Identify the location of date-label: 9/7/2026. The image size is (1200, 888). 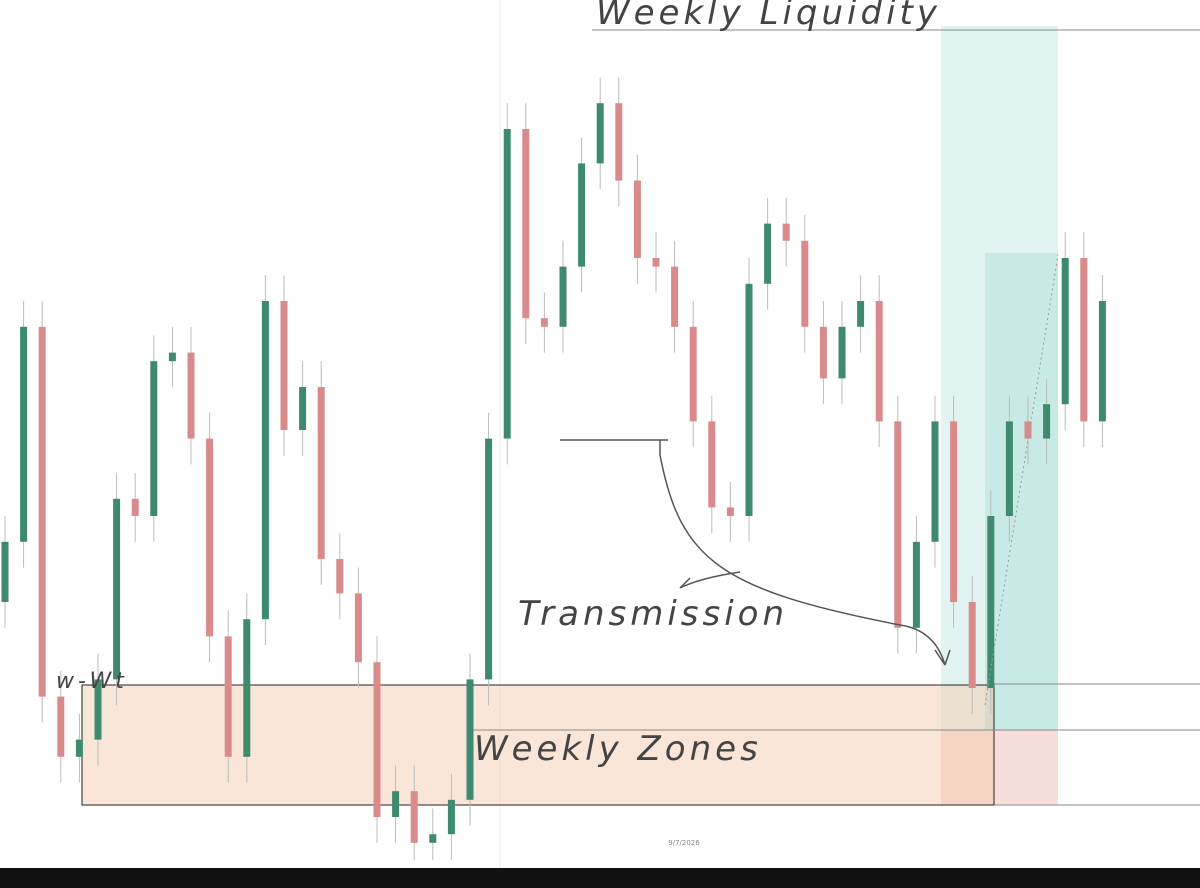
(684, 843).